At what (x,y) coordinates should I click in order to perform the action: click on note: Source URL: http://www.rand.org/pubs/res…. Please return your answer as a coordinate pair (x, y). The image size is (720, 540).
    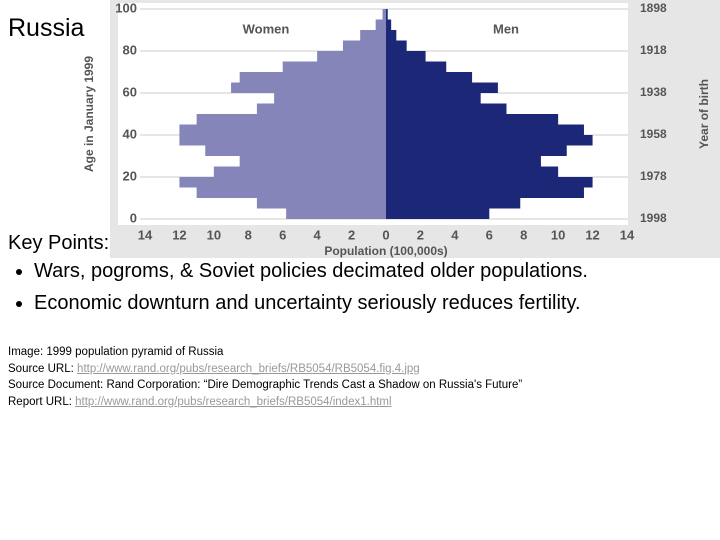
    Looking at the image, I should click on (265, 369).